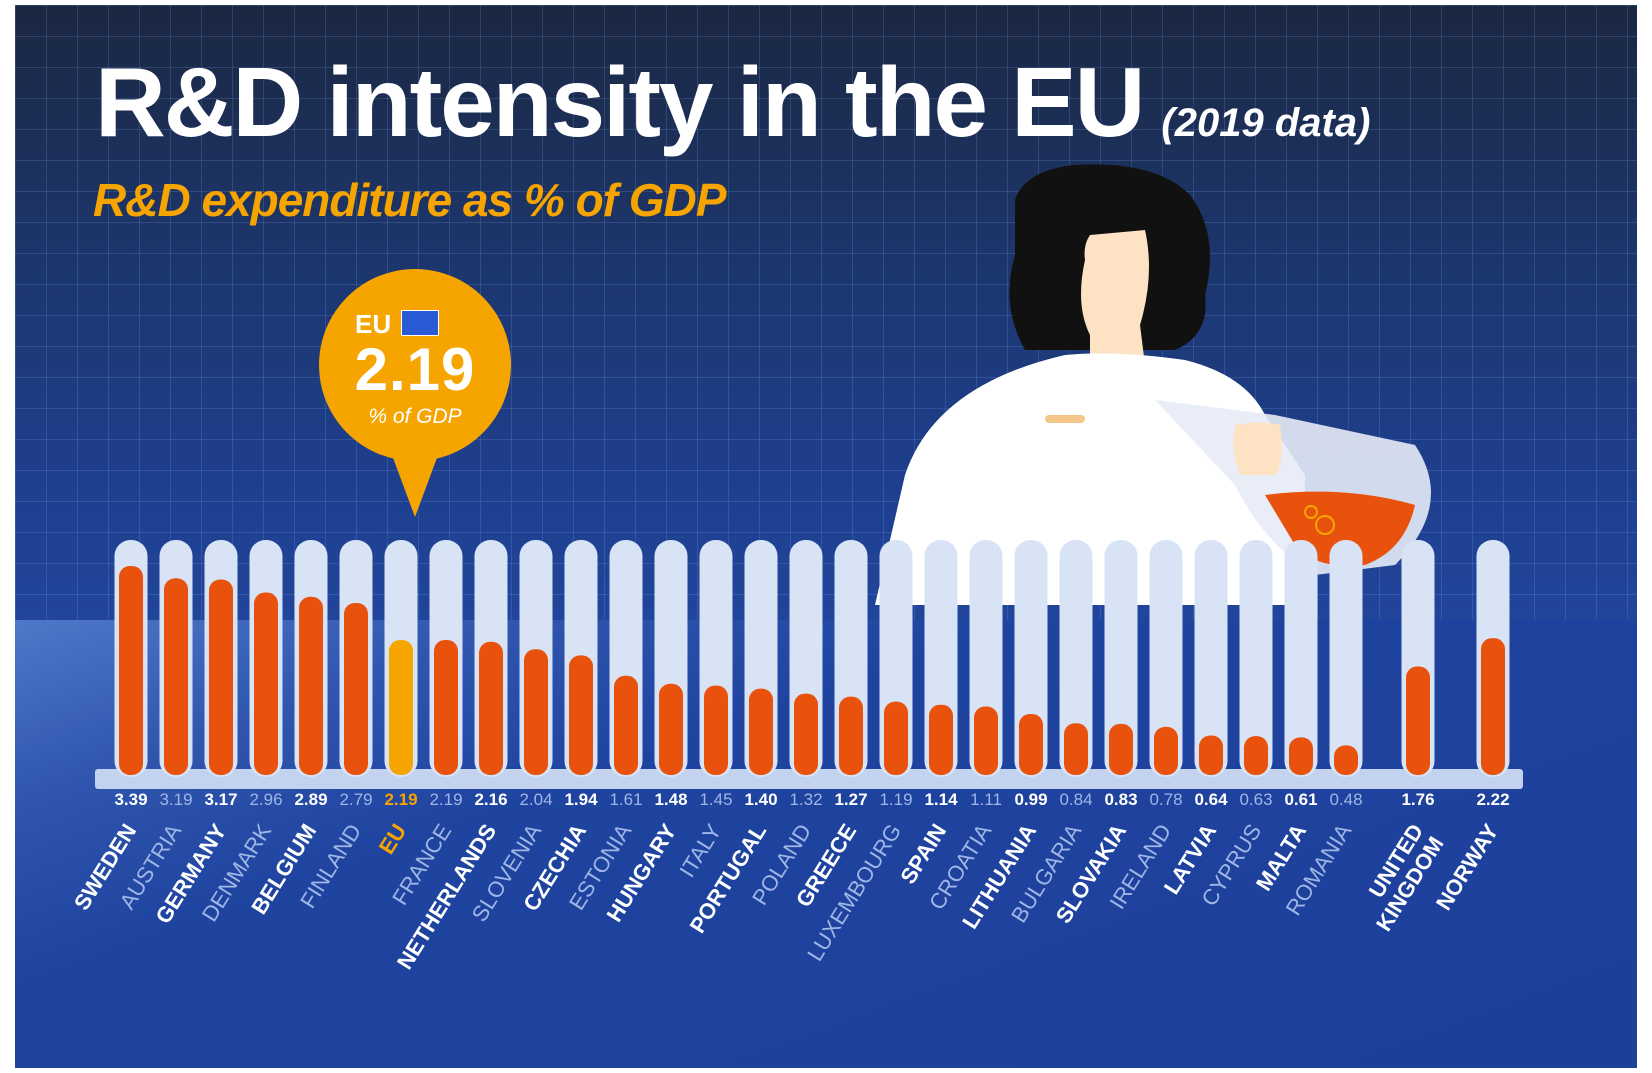 The width and height of the screenshot is (1652, 1073). What do you see at coordinates (1400, 877) in the screenshot?
I see `category-label: UNITEDKINGDOM` at bounding box center [1400, 877].